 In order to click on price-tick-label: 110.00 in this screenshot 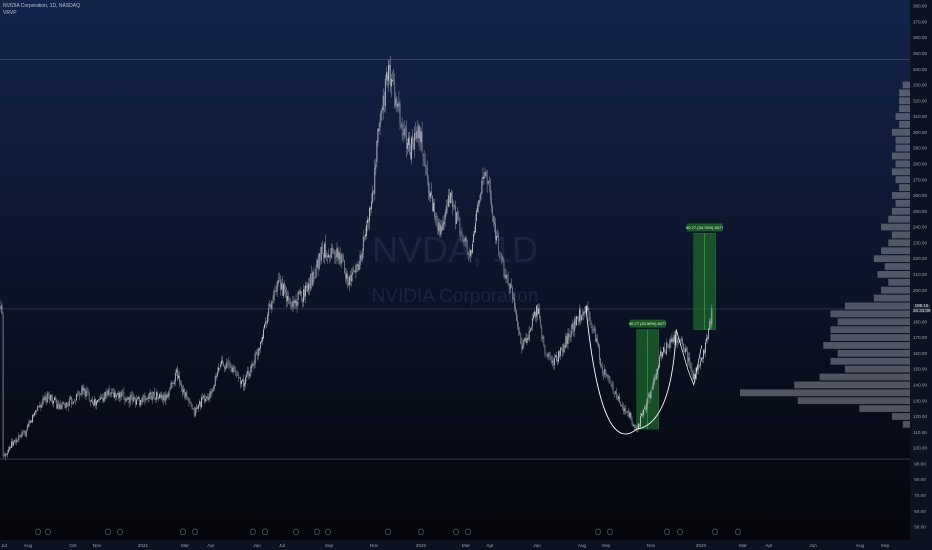, I will do `click(920, 432)`.